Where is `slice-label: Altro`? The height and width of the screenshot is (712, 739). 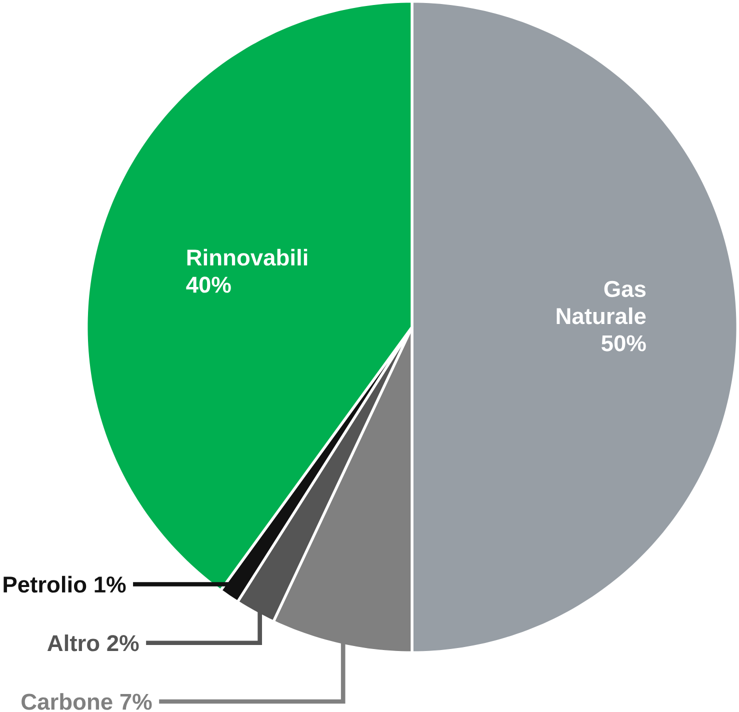
slice-label: Altro is located at coordinates (73, 643).